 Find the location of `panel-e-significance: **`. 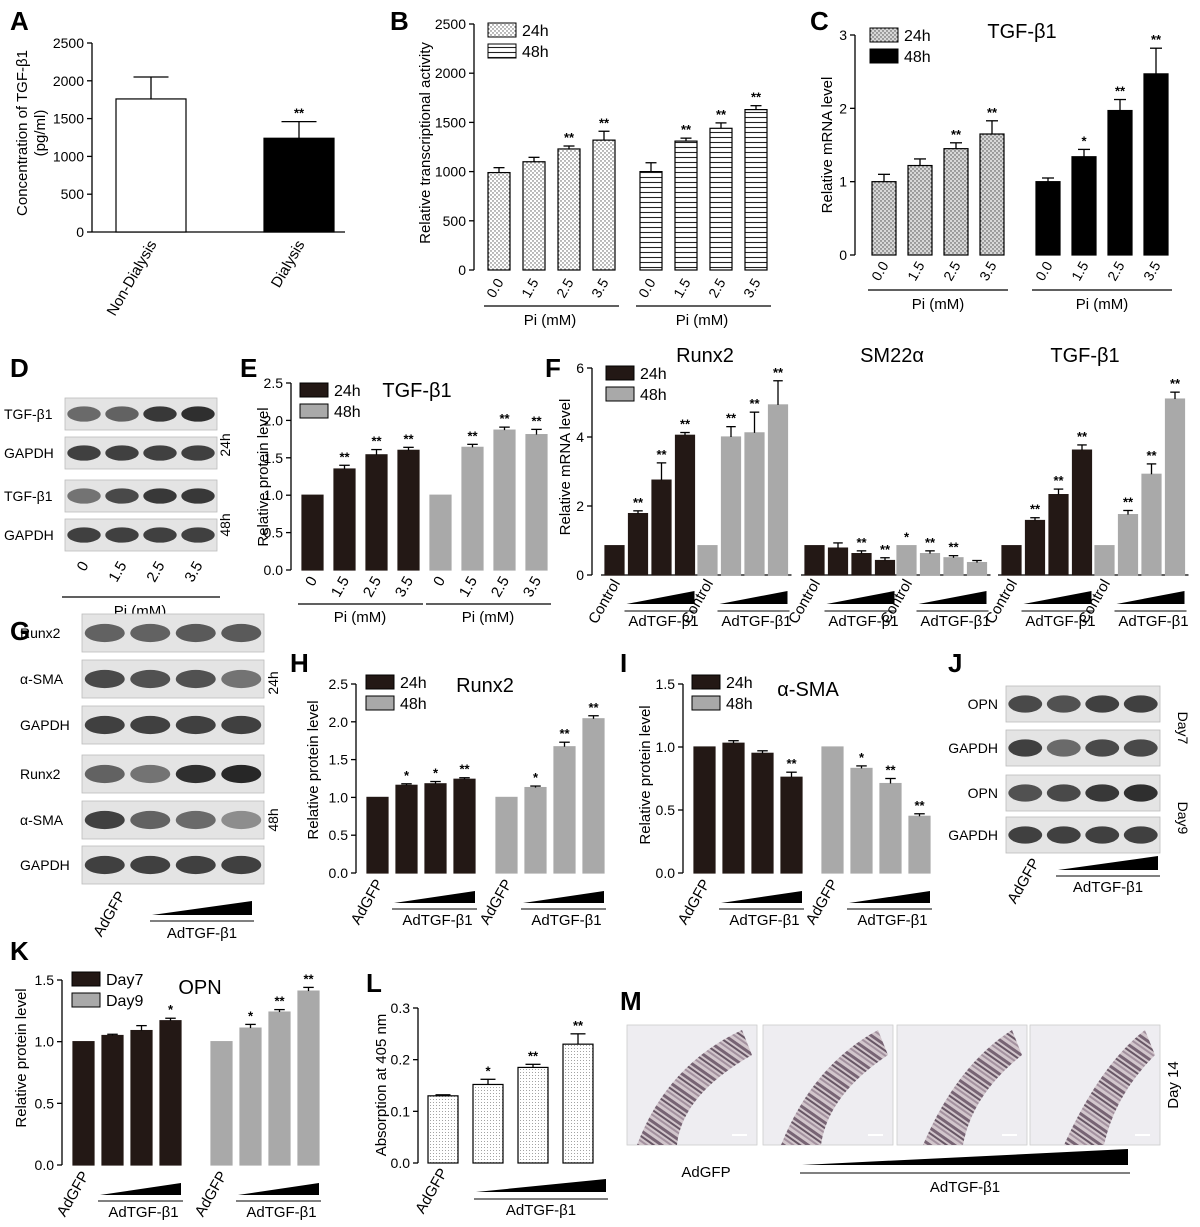

panel-e-significance: ** is located at coordinates (504, 418).